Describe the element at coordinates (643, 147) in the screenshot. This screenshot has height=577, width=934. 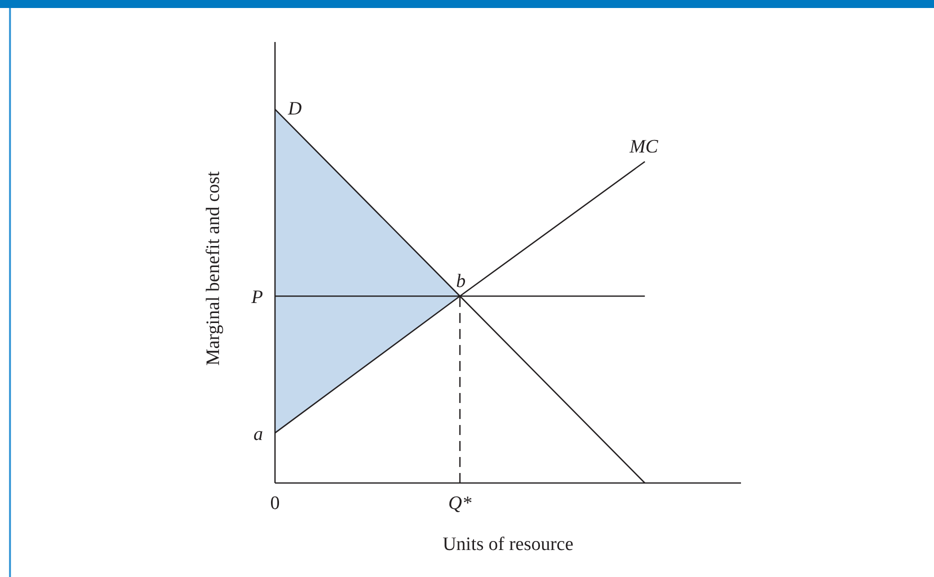
I see `series-label: MC` at that location.